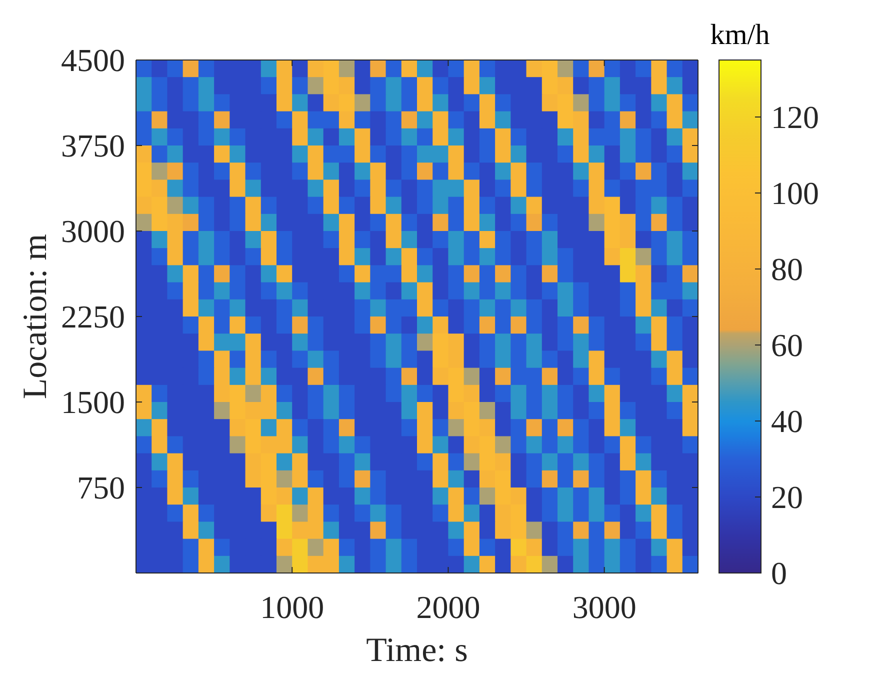 Image resolution: width=888 pixels, height=678 pixels. I want to click on x-axis-title: Time: s, so click(417, 650).